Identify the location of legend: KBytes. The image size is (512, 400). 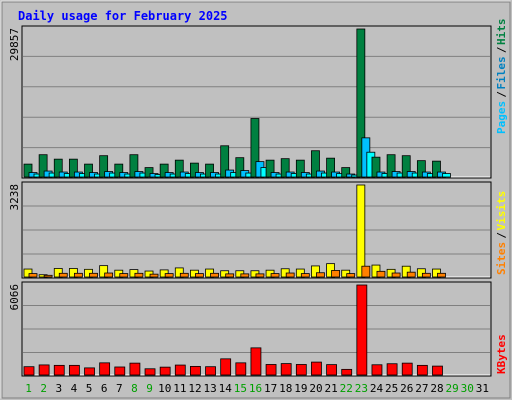
(501, 354).